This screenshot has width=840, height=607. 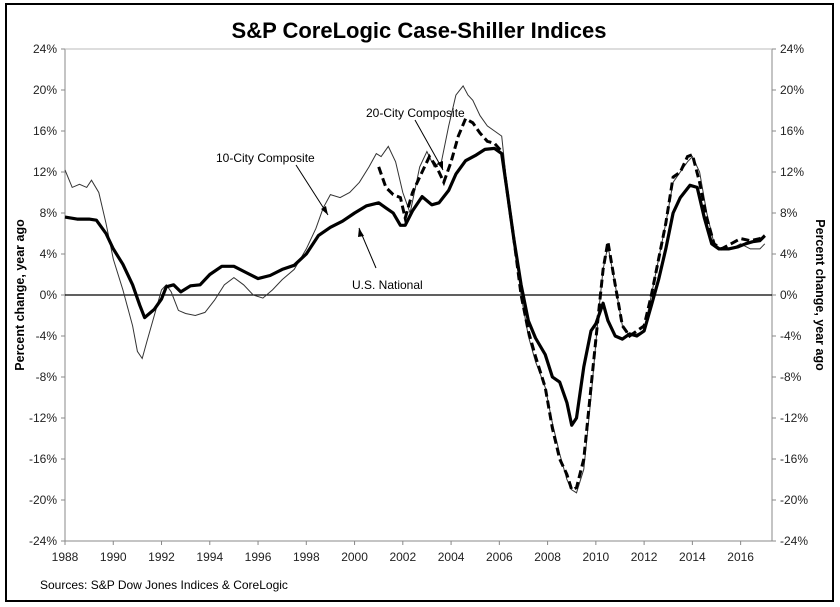 I want to click on x-tick-label: 1998, so click(x=306, y=557).